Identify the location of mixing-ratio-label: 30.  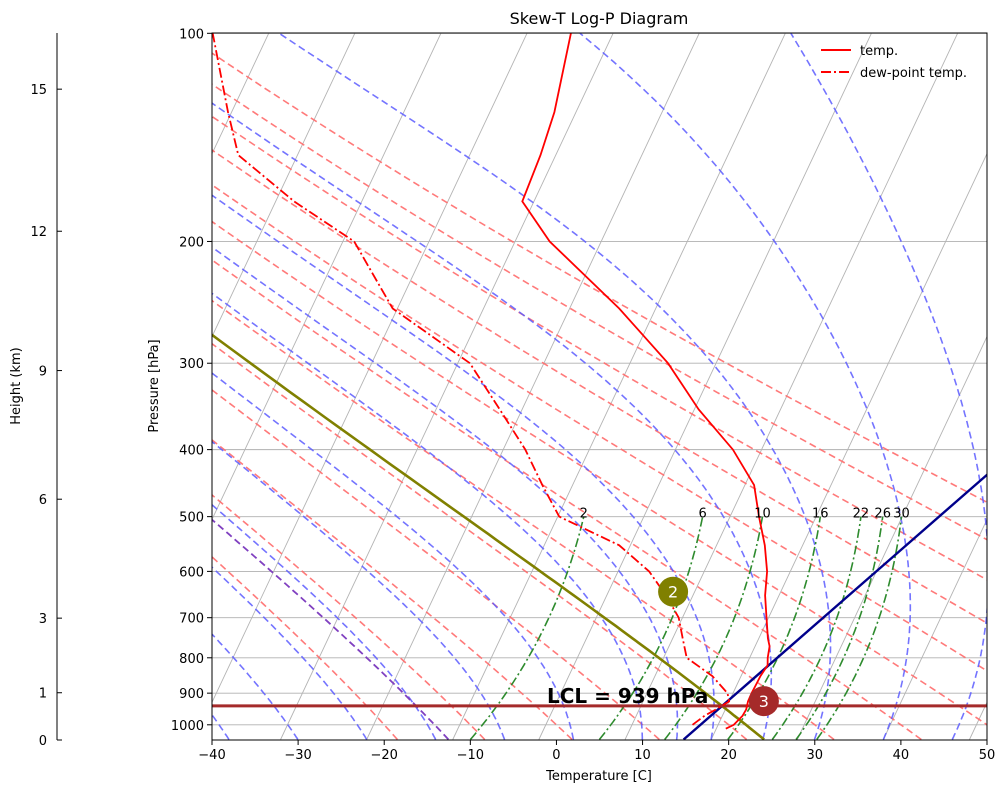
(901, 514).